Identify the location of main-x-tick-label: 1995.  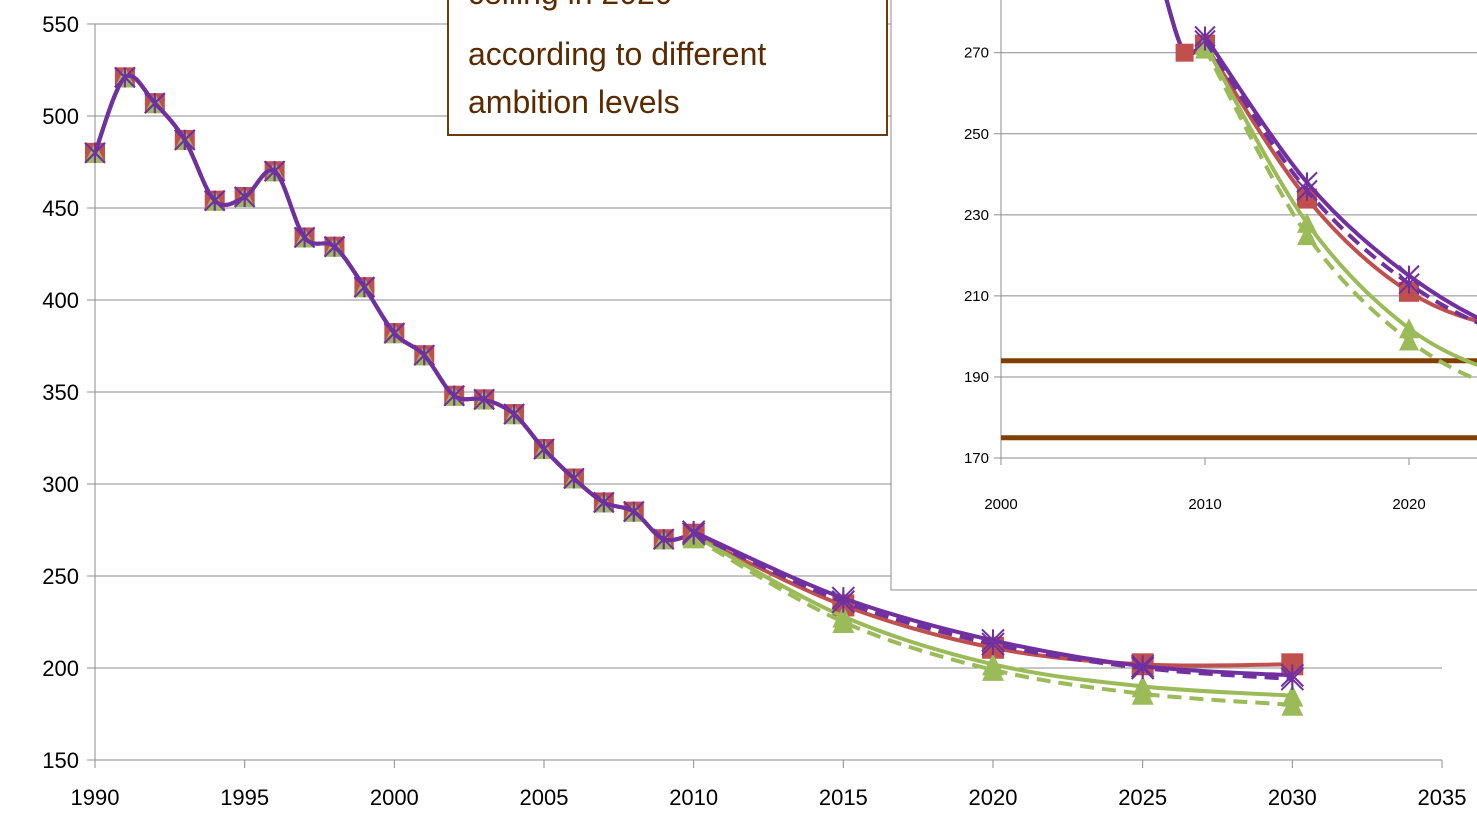
(244, 797).